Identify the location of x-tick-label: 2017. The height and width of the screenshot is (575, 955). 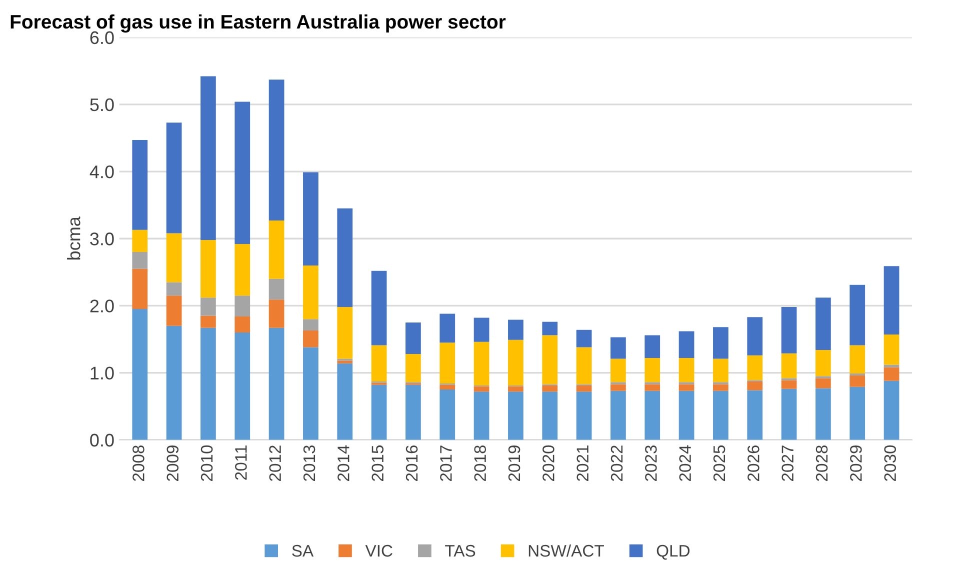
(446, 463).